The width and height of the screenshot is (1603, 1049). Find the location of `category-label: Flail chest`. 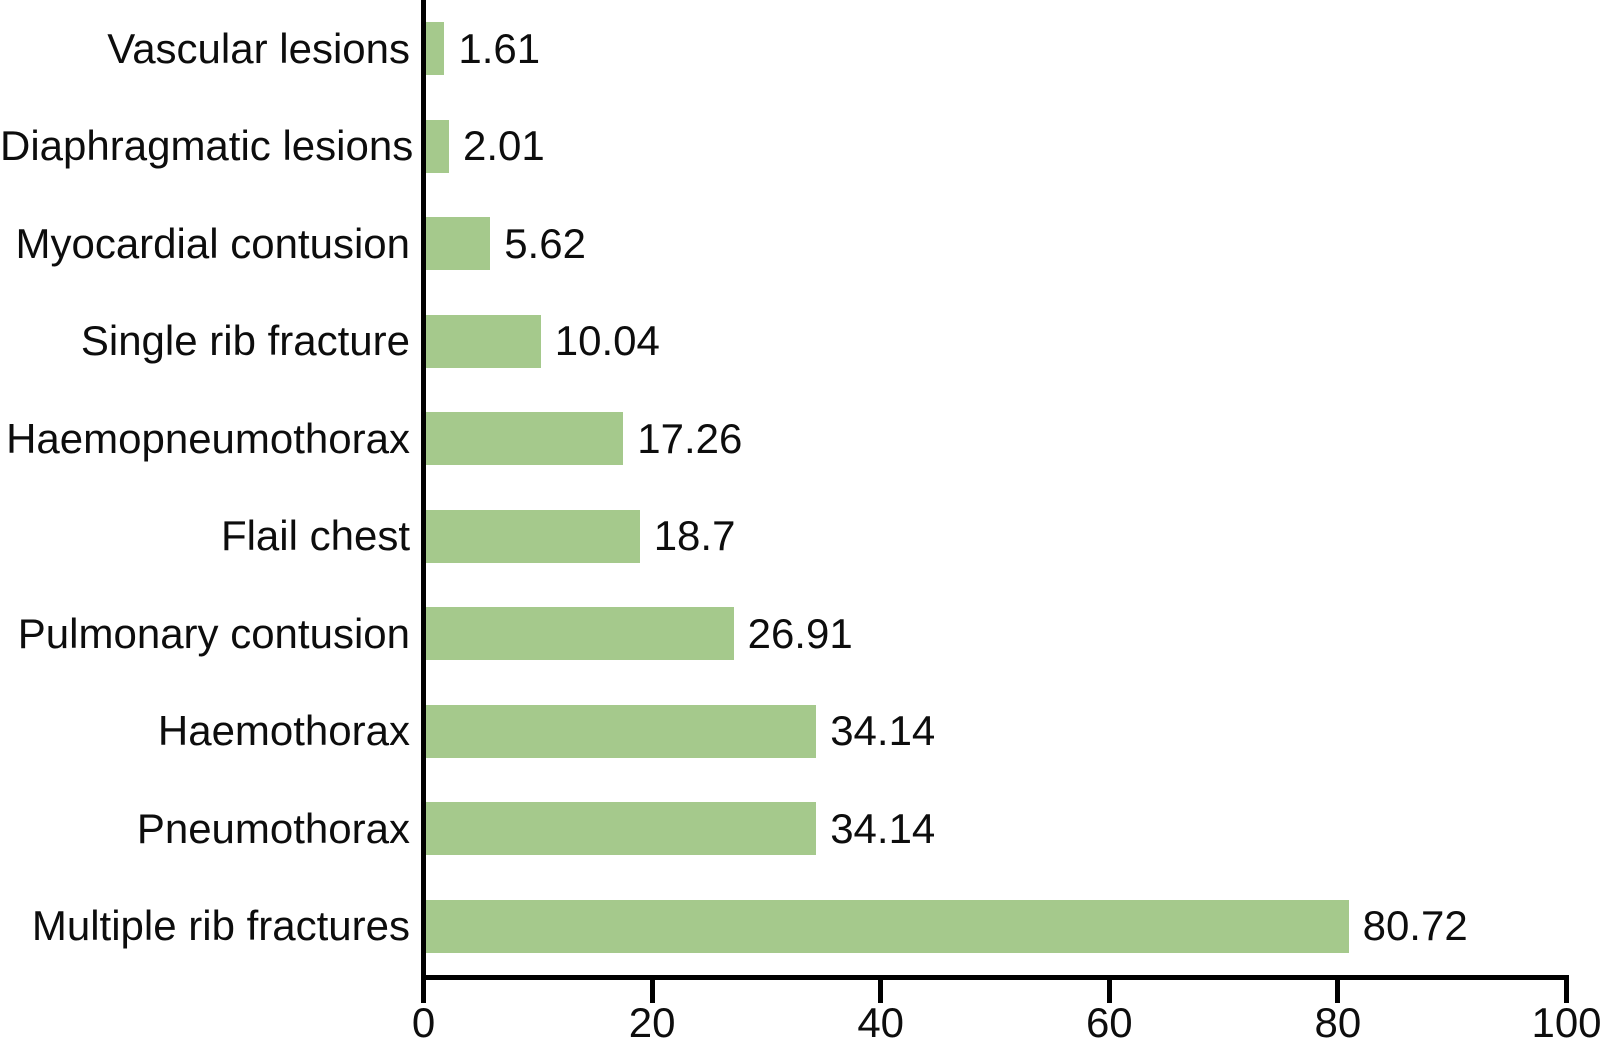

category-label: Flail chest is located at coordinates (315, 536).